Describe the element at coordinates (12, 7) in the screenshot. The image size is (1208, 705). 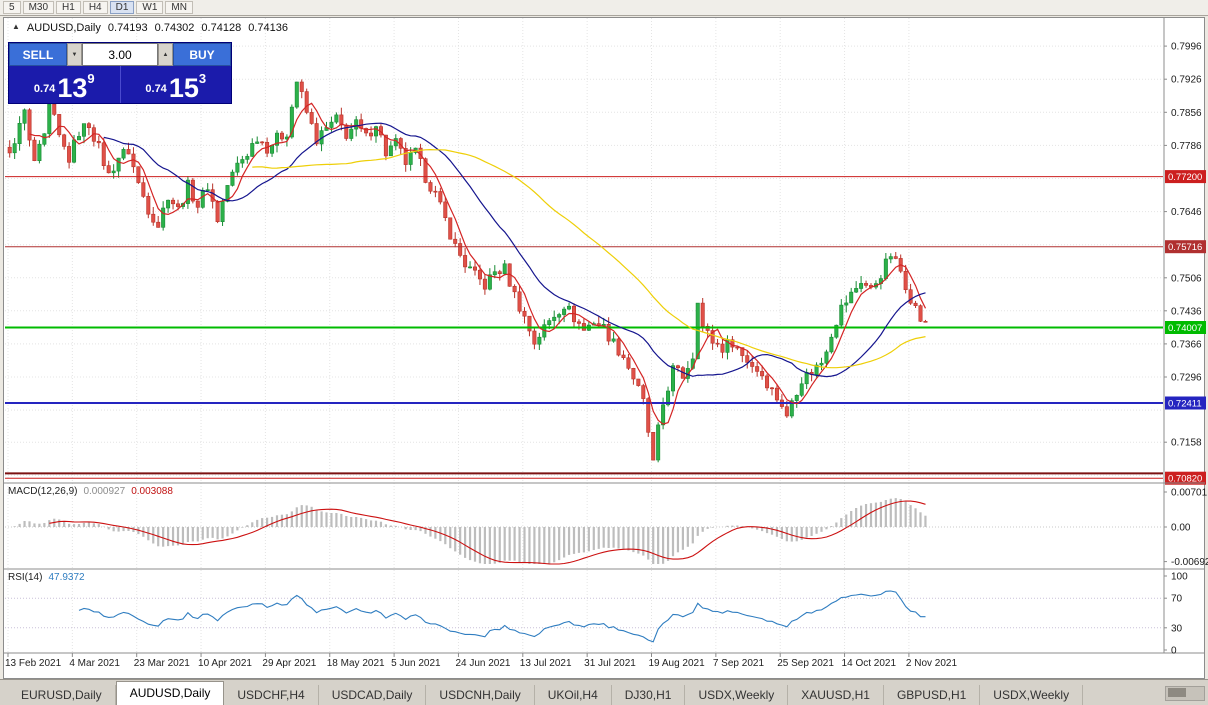
I see `timeframe-button-5: 5` at that location.